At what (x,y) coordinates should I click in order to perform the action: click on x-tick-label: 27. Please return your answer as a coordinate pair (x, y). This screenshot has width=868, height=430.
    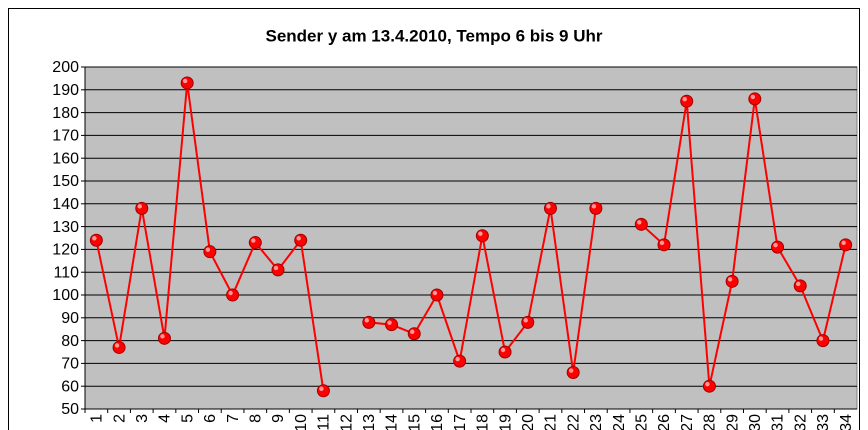
    Looking at the image, I should click on (687, 422).